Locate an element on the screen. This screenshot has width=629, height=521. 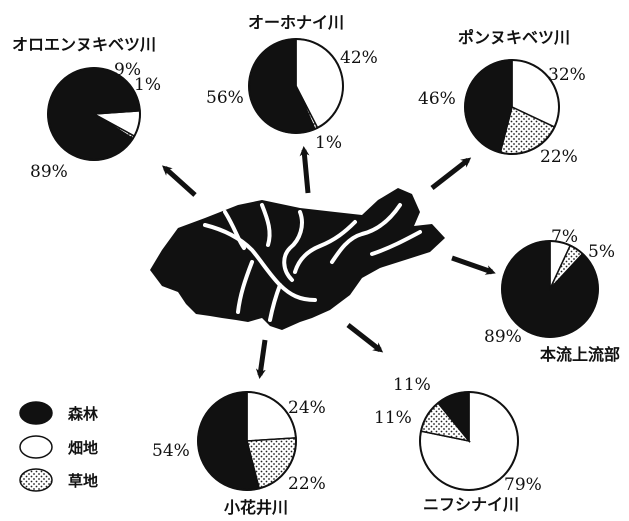
legend-item-forest: 森林 is located at coordinates (59, 413).